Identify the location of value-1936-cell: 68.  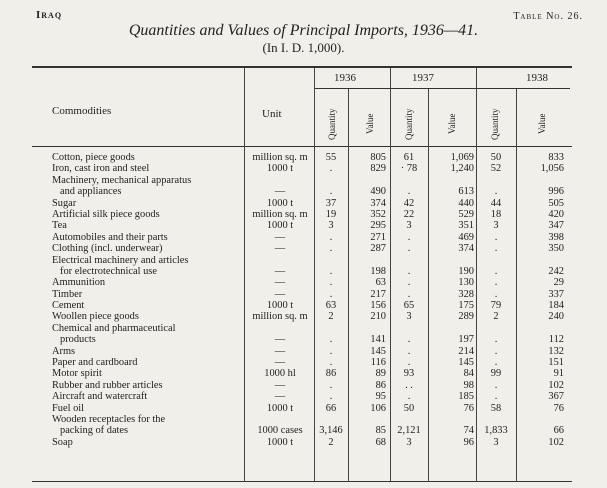
(380, 442).